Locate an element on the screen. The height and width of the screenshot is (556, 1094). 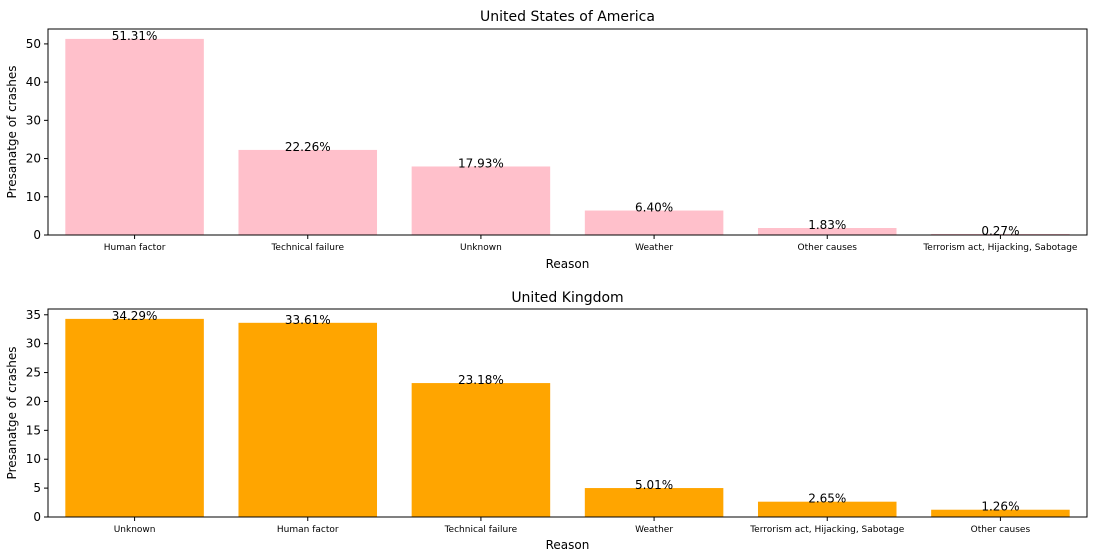
data-label: 33.61% is located at coordinates (308, 320).